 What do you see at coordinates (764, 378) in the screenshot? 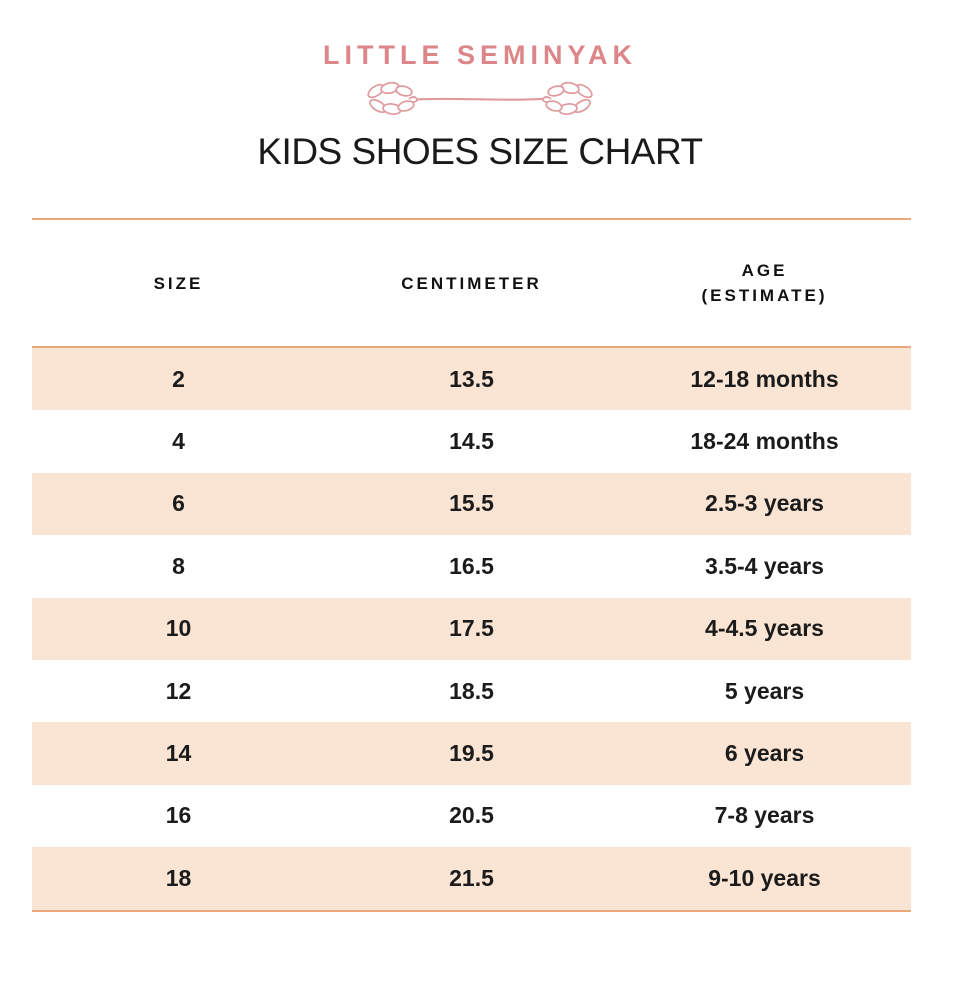
I see `table-cell-age: 12-18 months` at bounding box center [764, 378].